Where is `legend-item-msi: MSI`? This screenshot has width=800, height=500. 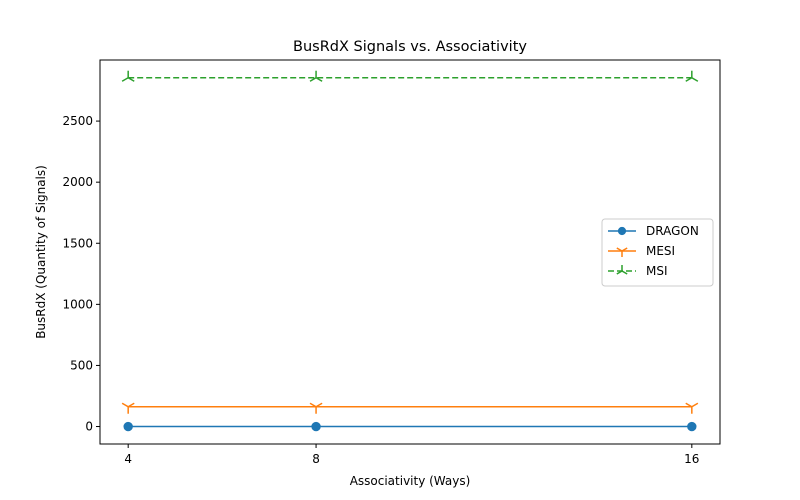
legend-item-msi: MSI is located at coordinates (638, 271).